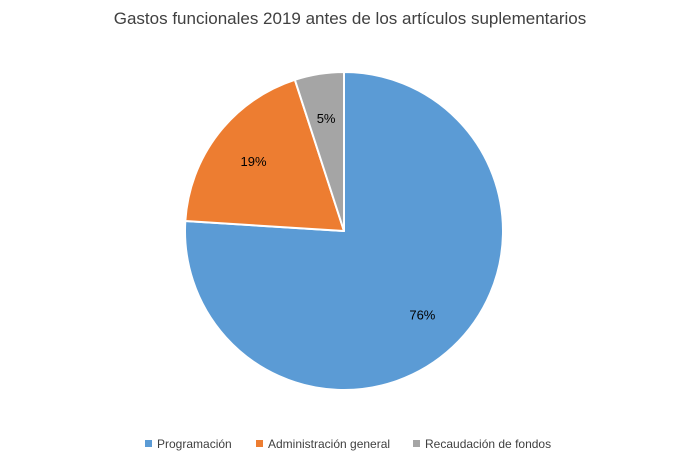  I want to click on data-label-administracion-general: 19%, so click(254, 161).